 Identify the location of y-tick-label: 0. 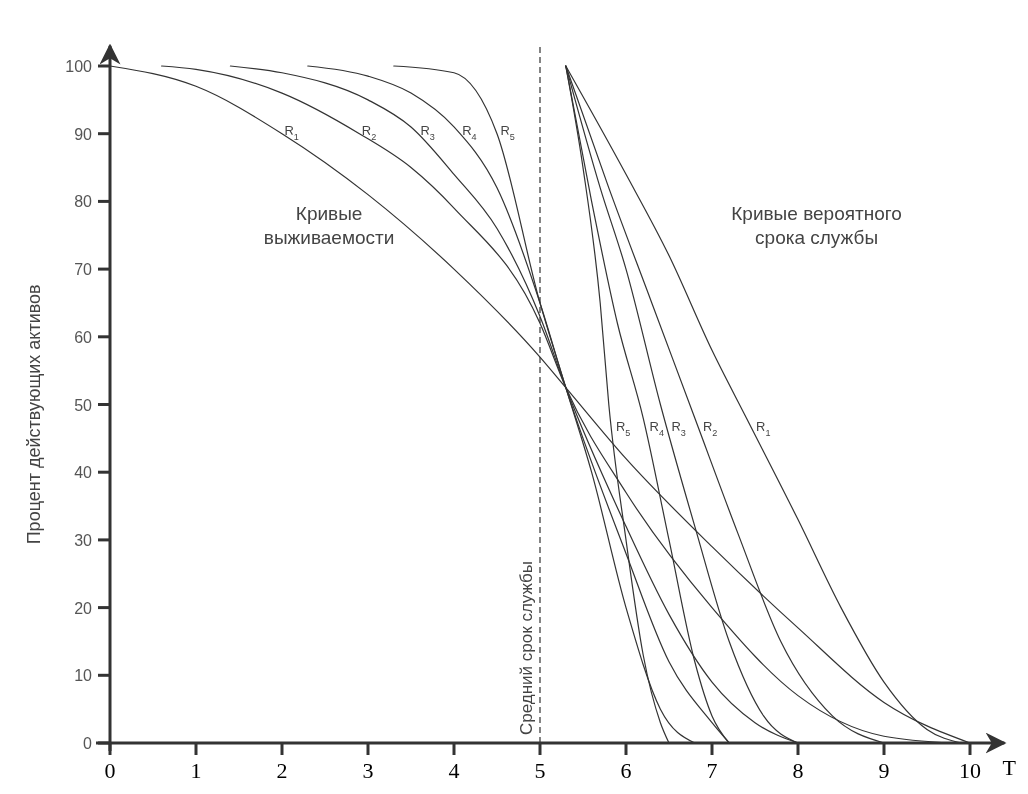
(88, 743).